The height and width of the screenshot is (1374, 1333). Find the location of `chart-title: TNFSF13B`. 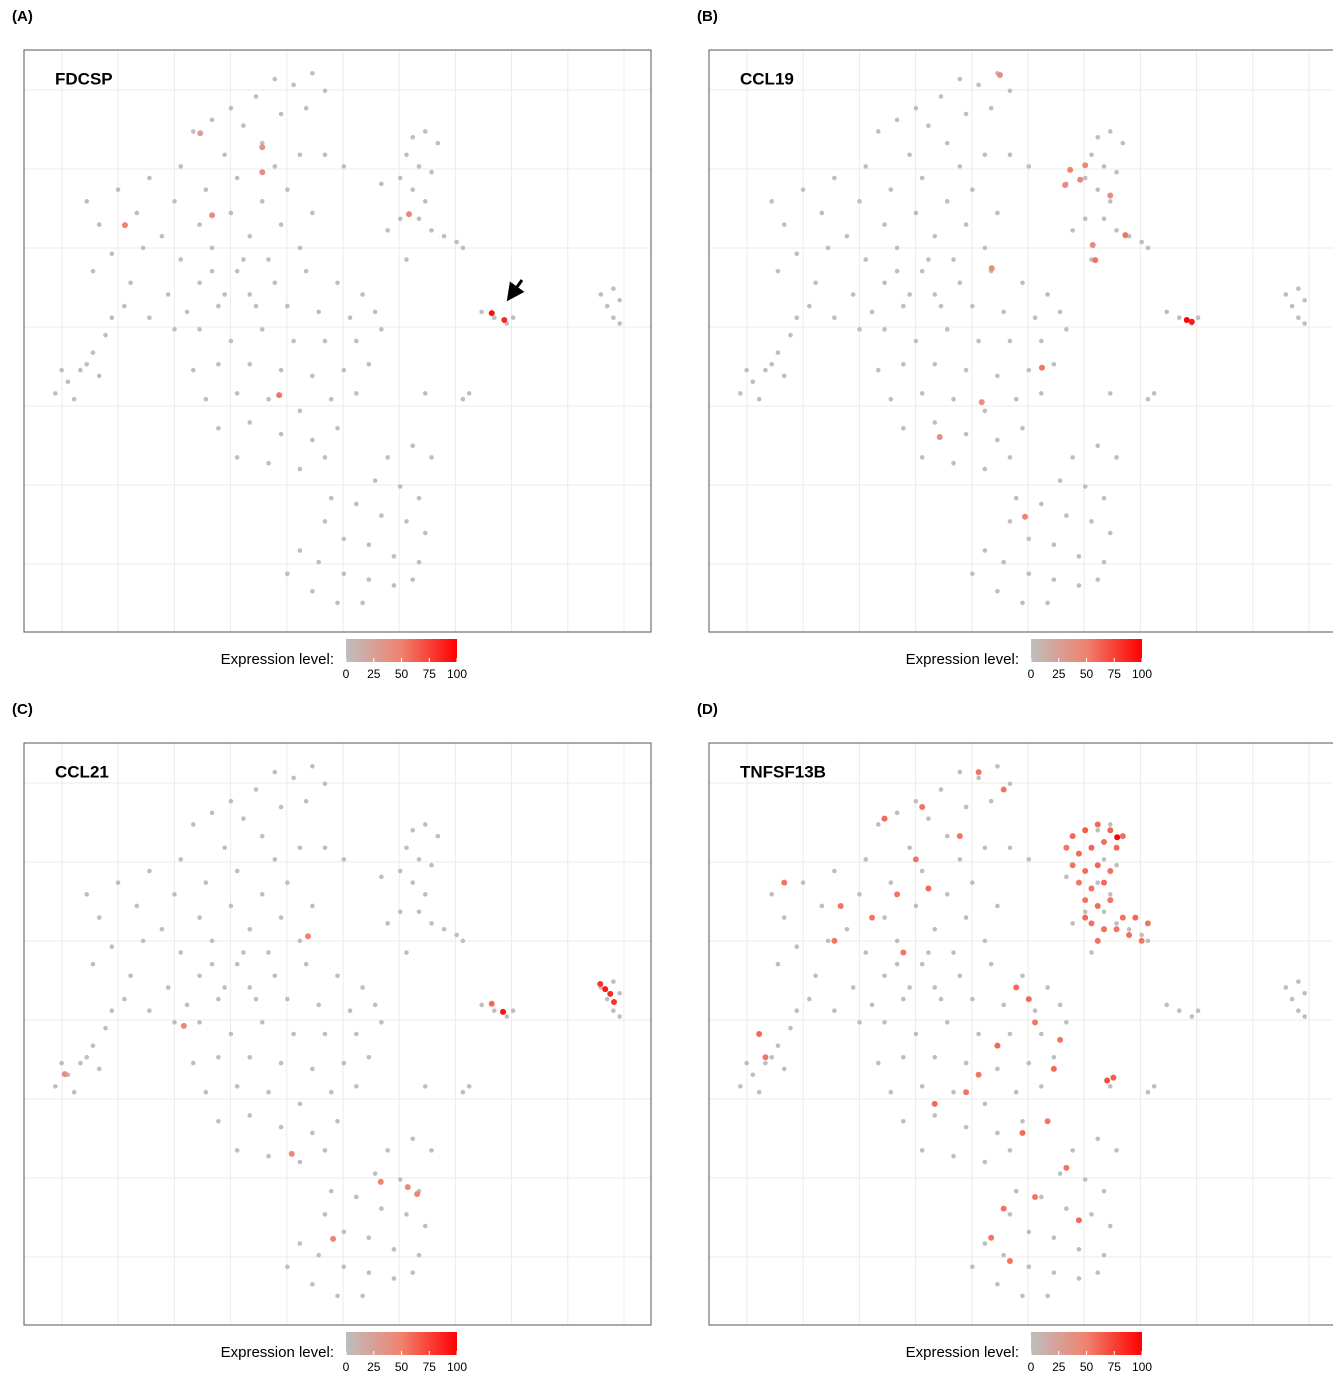

chart-title: TNFSF13B is located at coordinates (783, 771).